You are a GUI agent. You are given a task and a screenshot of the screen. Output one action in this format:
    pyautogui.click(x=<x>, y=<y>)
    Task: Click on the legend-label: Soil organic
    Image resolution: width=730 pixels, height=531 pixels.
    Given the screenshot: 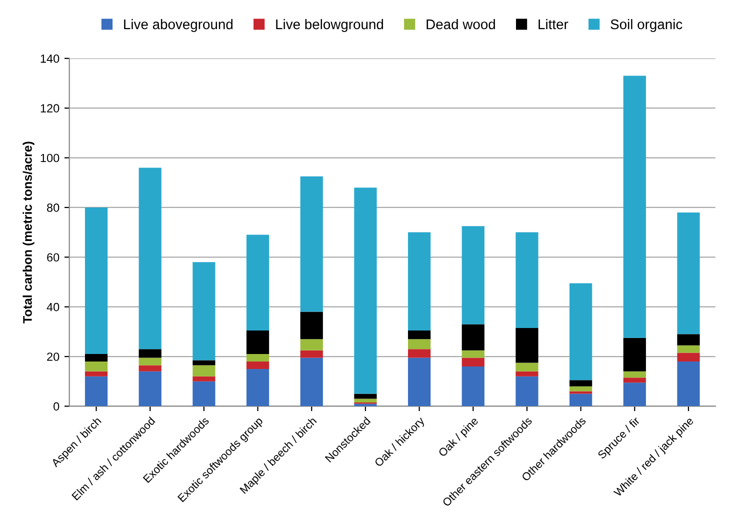 What is the action you would take?
    pyautogui.click(x=646, y=25)
    